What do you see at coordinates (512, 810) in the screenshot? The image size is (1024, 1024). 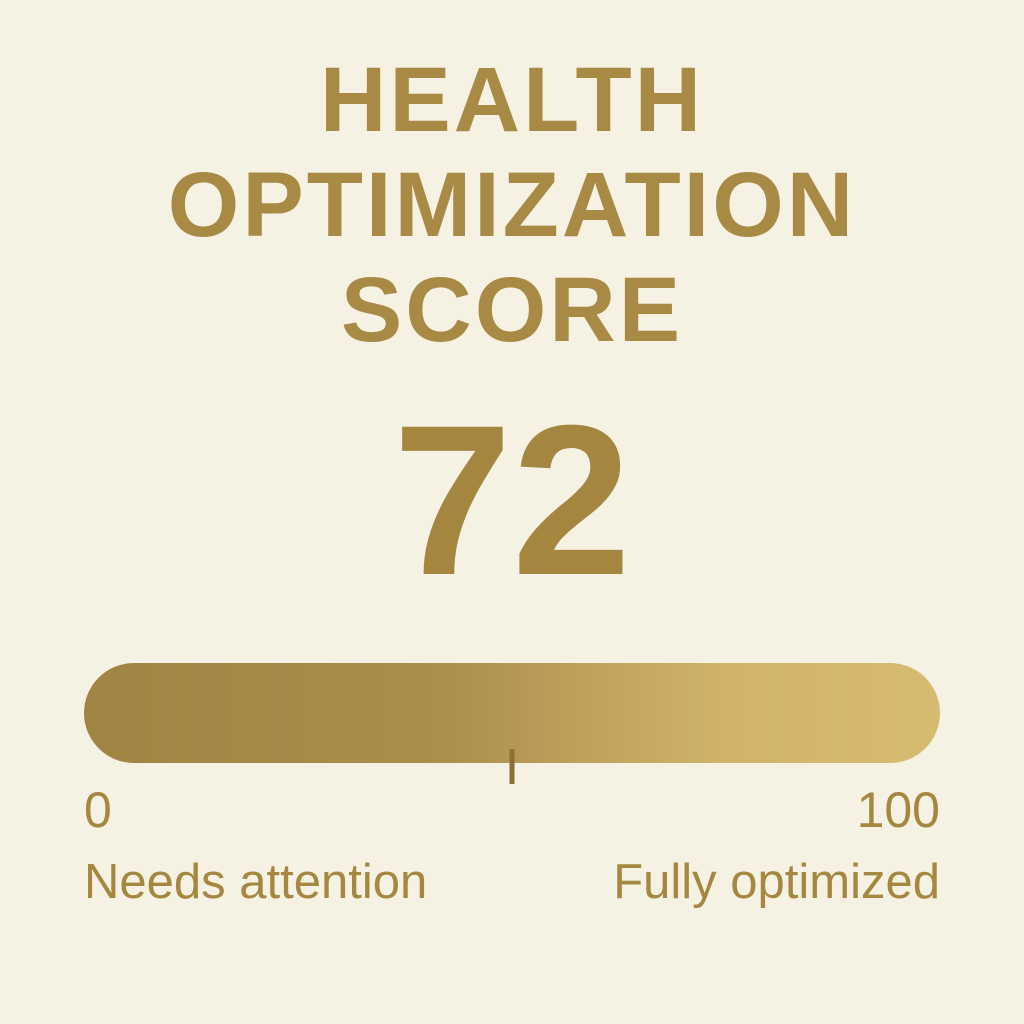 I see `scale-labels: 0 100` at bounding box center [512, 810].